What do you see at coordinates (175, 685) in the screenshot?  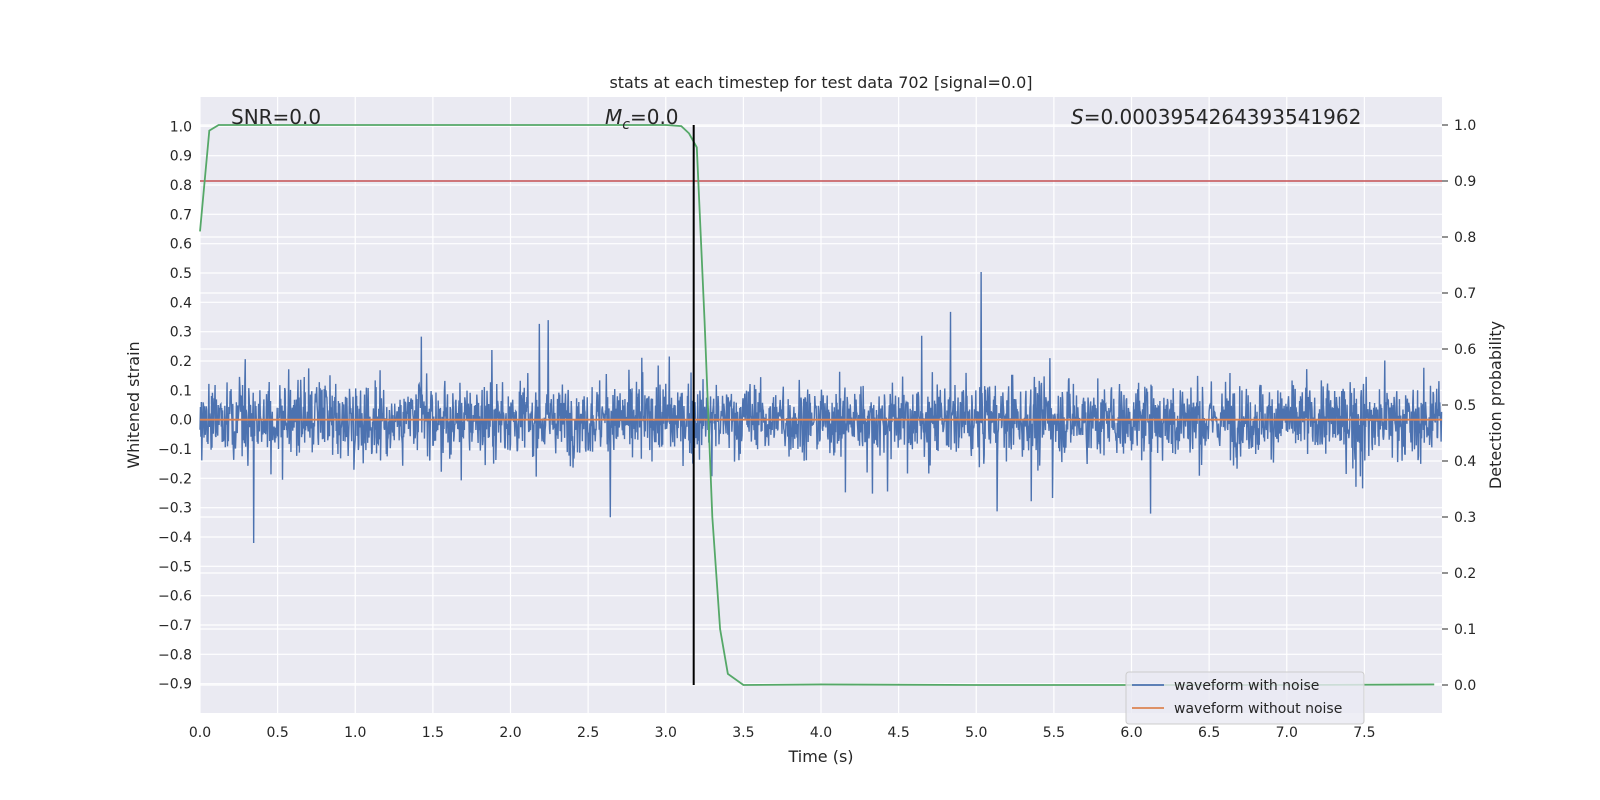 I see `y-tick-label: −0.9` at bounding box center [175, 685].